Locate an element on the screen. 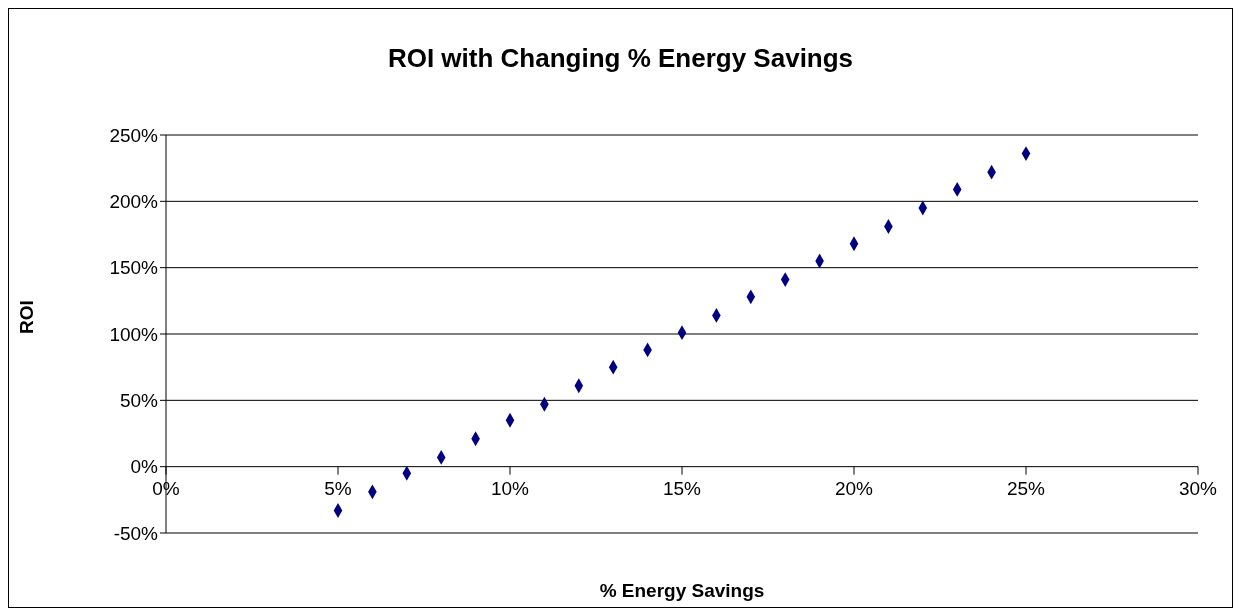 This screenshot has height=614, width=1239. y-tick-label: 150% is located at coordinates (134, 268).